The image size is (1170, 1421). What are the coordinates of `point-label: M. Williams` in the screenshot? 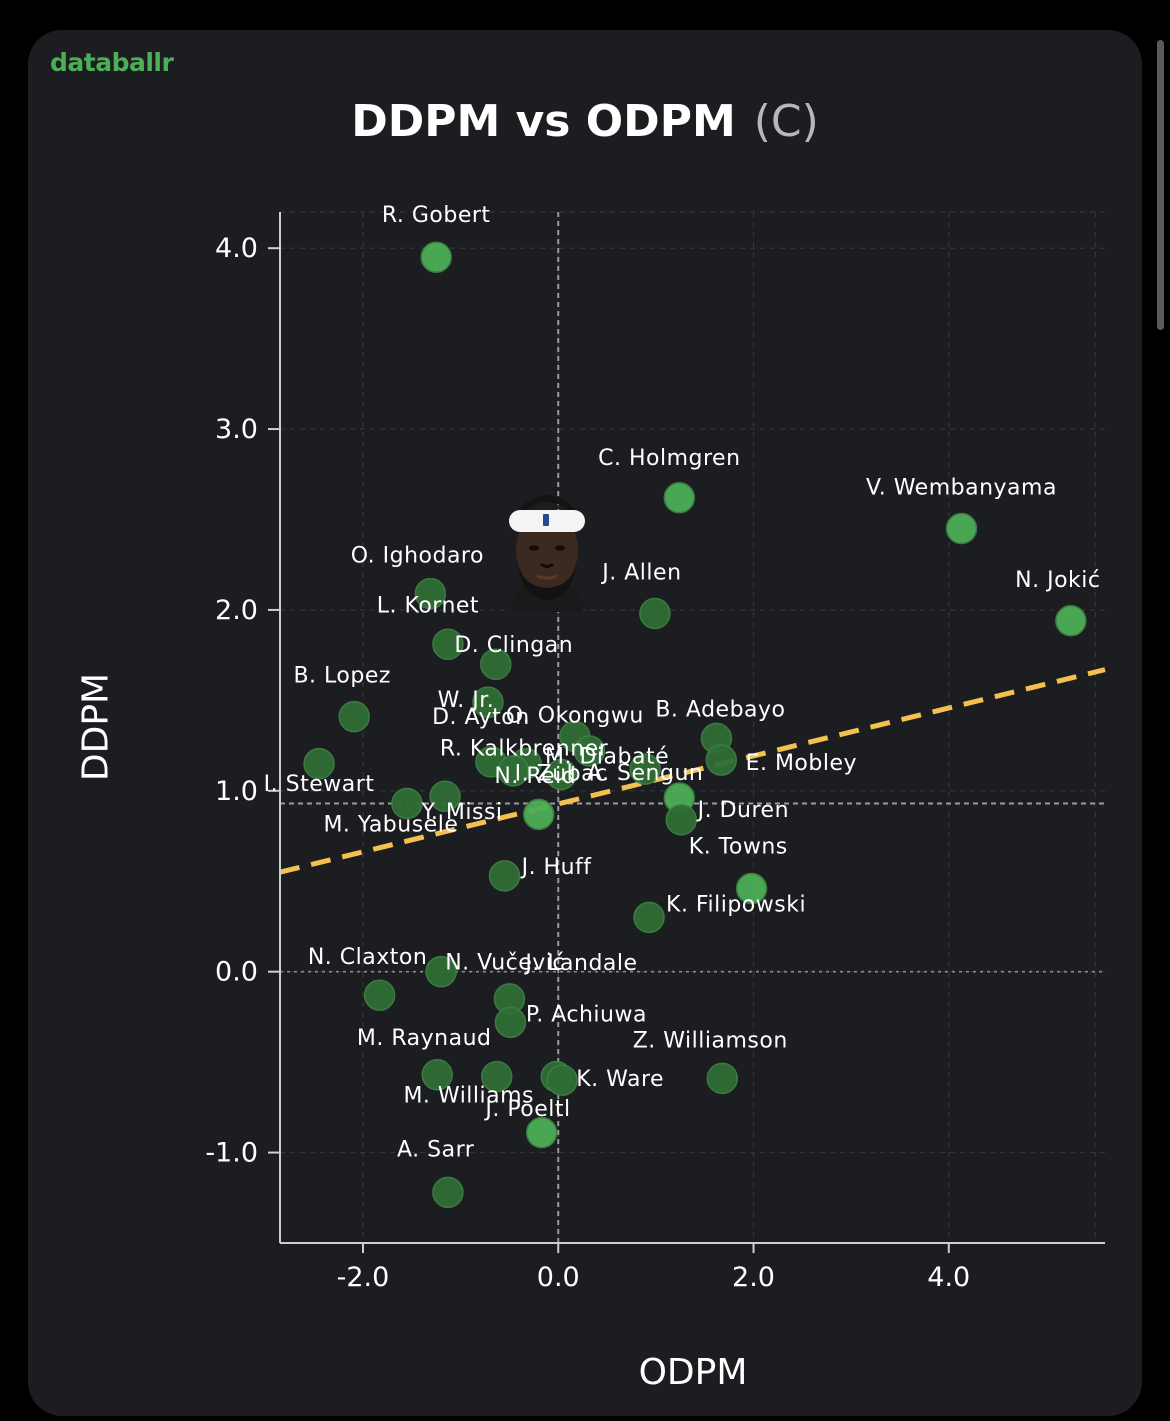 It's located at (468, 1096).